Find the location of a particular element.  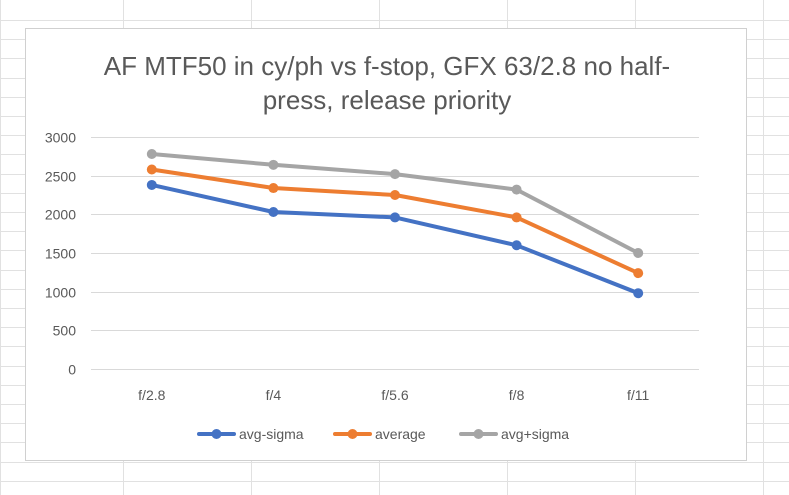

chart-title-line-2: press, release priority is located at coordinates (387, 100).